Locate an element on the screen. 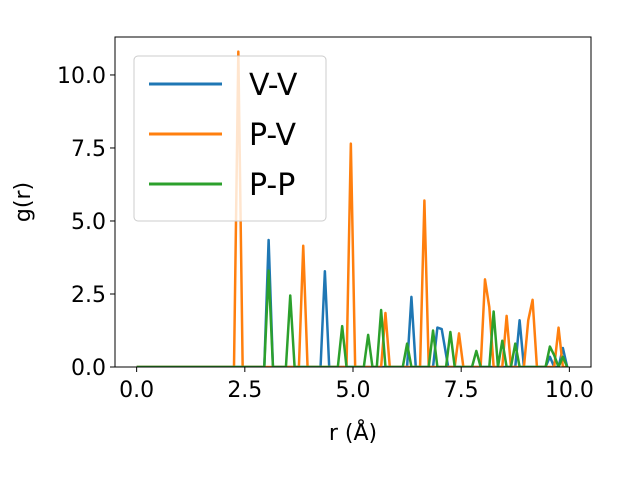 The height and width of the screenshot is (480, 640). legend-label-p-v: P-V is located at coordinates (272, 135).